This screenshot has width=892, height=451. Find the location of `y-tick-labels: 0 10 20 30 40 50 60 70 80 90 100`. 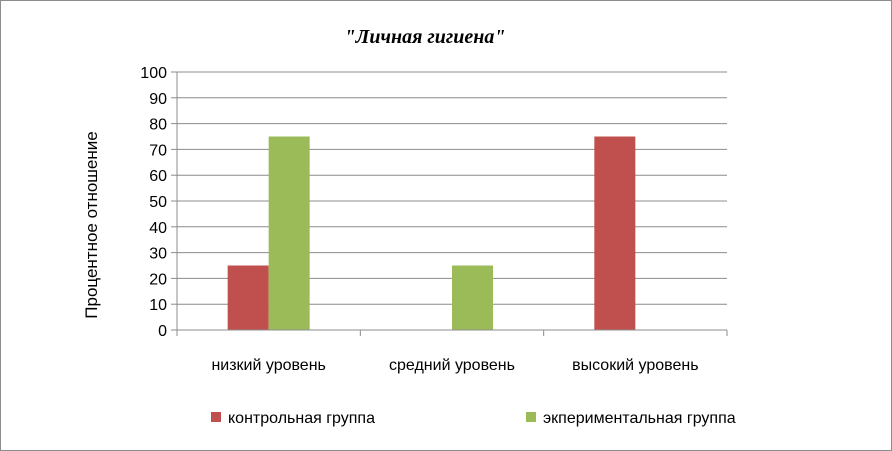

y-tick-labels: 0 10 20 30 40 50 60 70 80 90 100 is located at coordinates (158, 202).